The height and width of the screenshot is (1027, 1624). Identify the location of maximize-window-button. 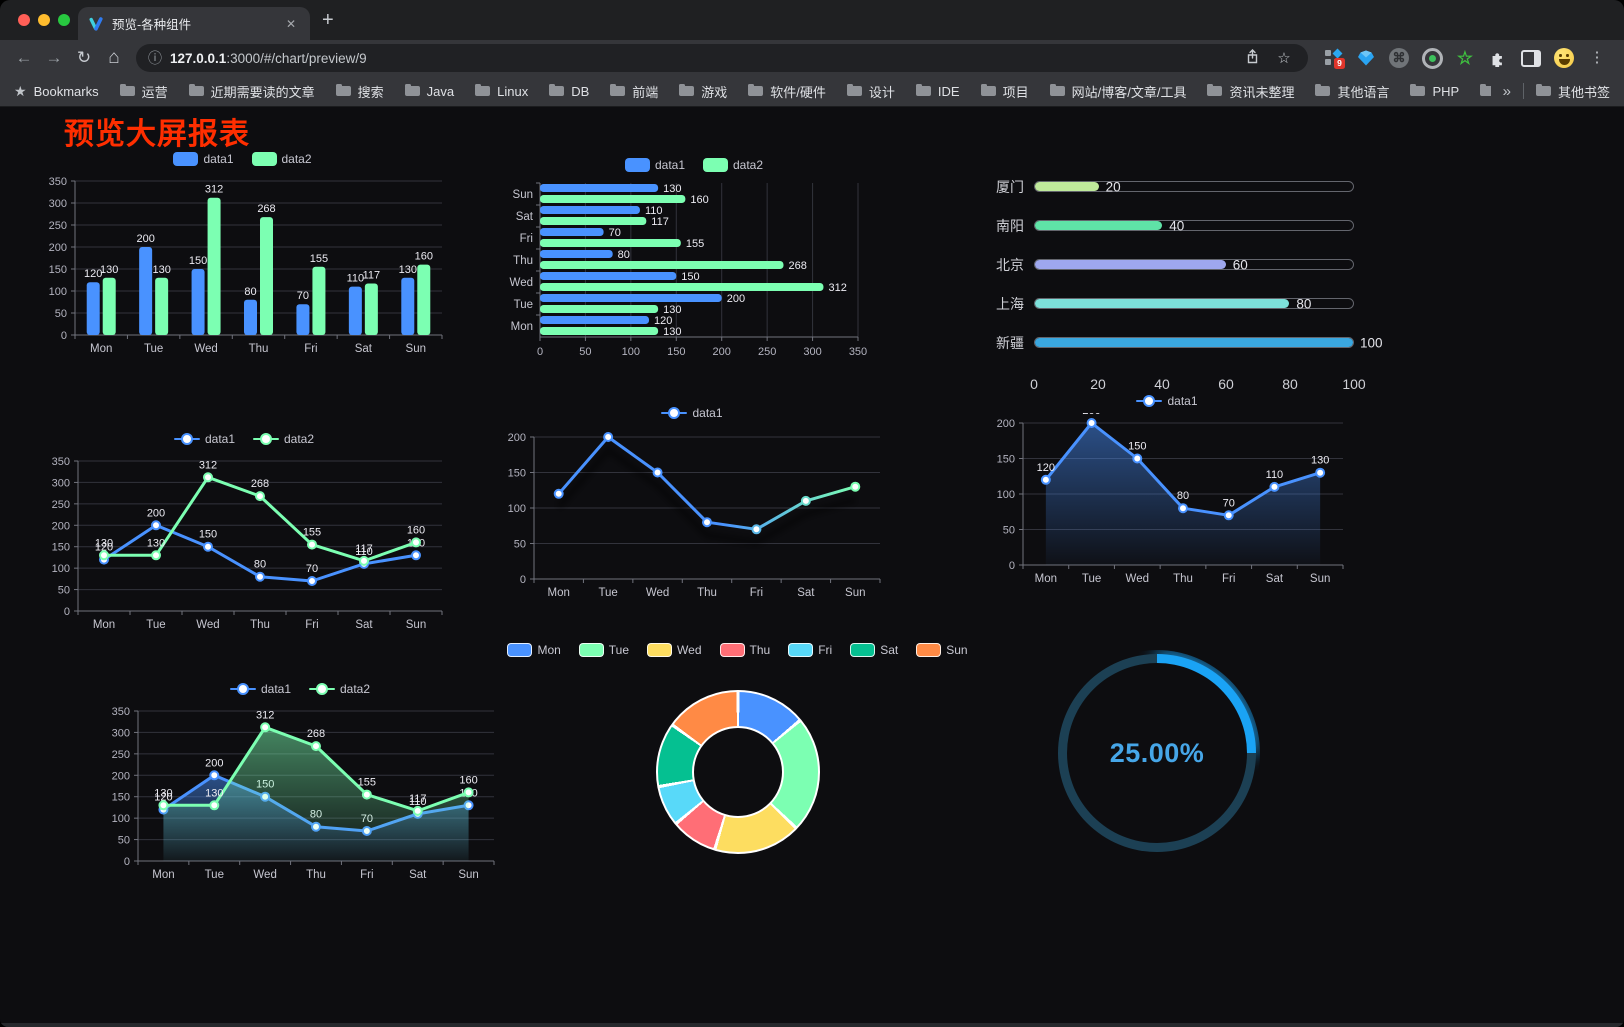
(64, 20).